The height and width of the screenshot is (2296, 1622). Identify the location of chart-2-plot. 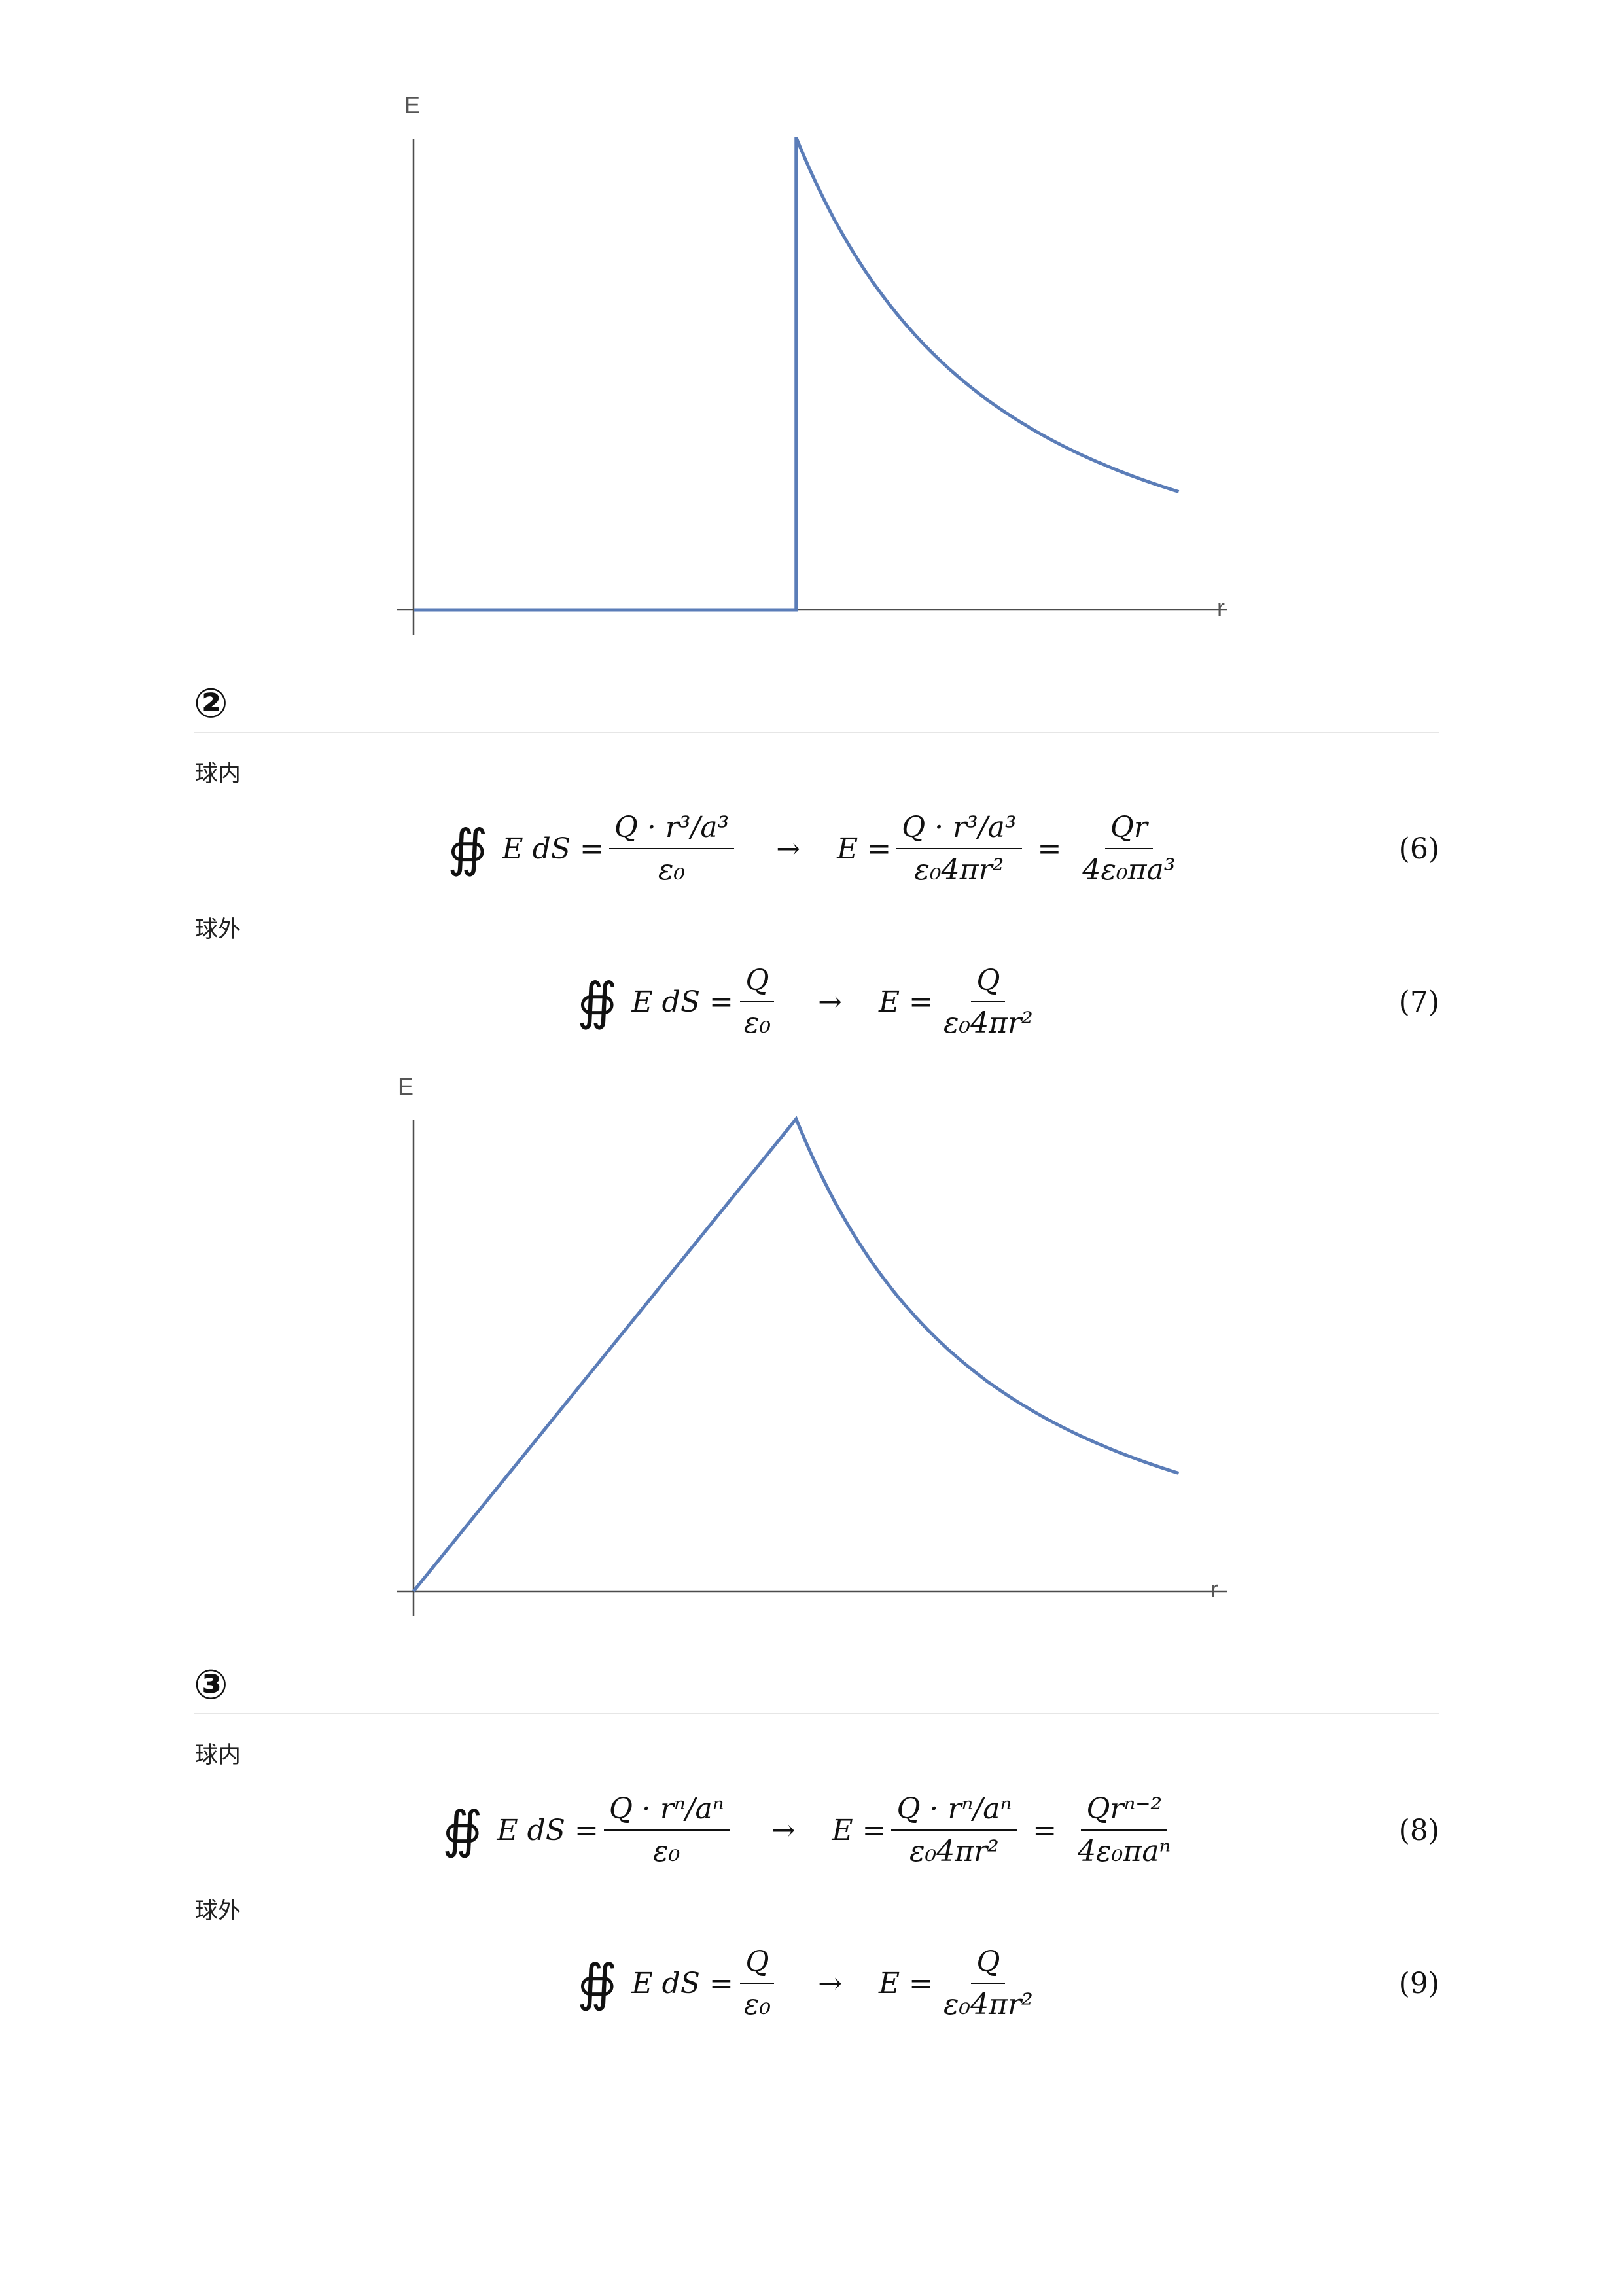
(812, 1366).